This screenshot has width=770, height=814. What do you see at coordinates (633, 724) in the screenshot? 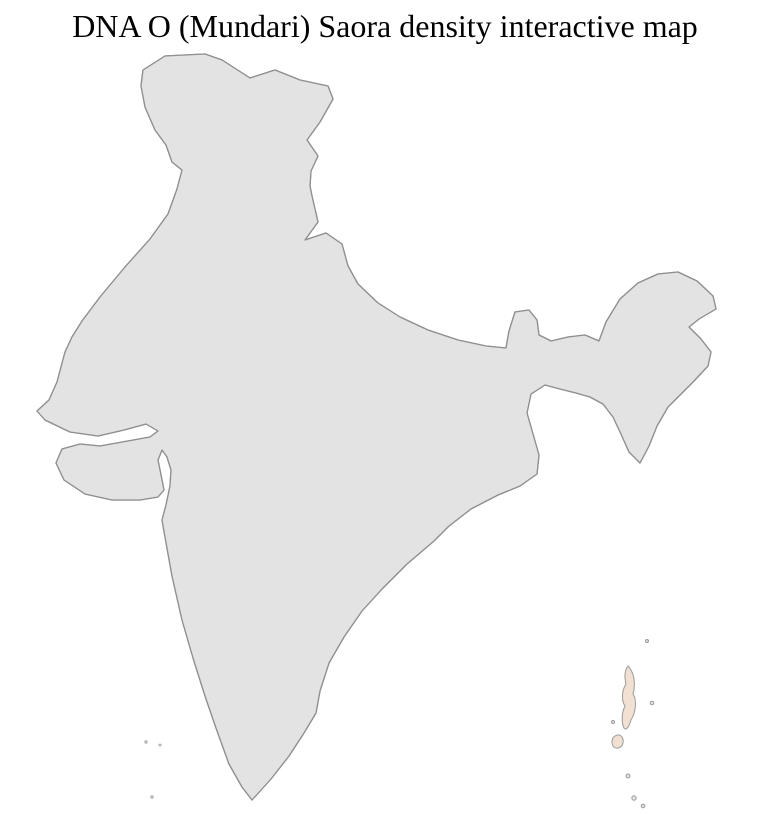
I see `andaman-nicobar-islands` at bounding box center [633, 724].